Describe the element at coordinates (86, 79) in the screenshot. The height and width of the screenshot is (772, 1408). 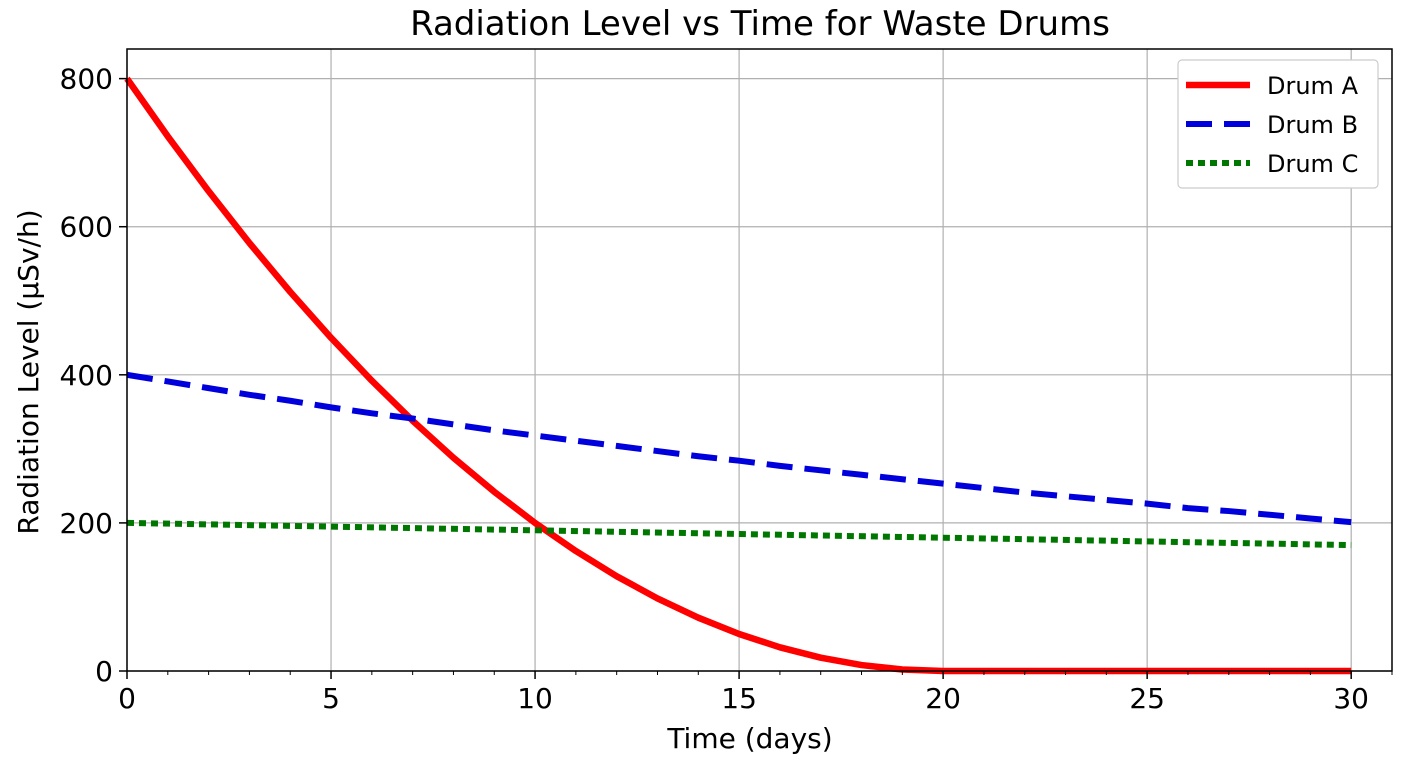
I see `y-tick-label: 800` at that location.